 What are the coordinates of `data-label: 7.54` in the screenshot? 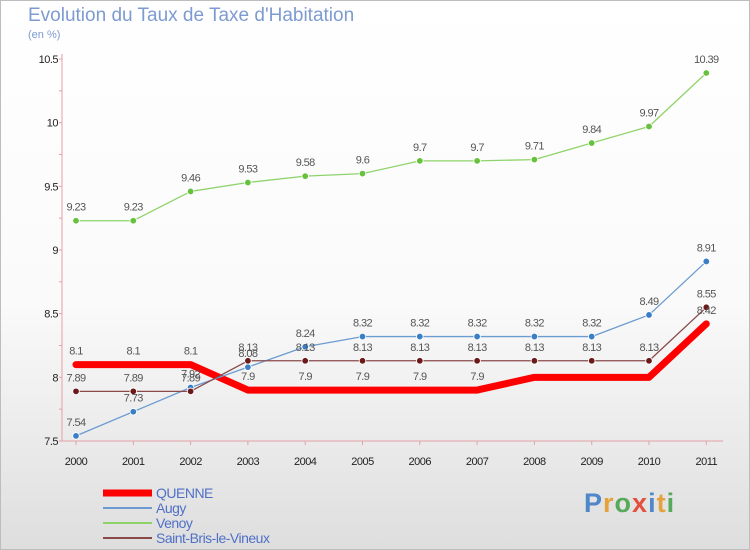 It's located at (75, 423).